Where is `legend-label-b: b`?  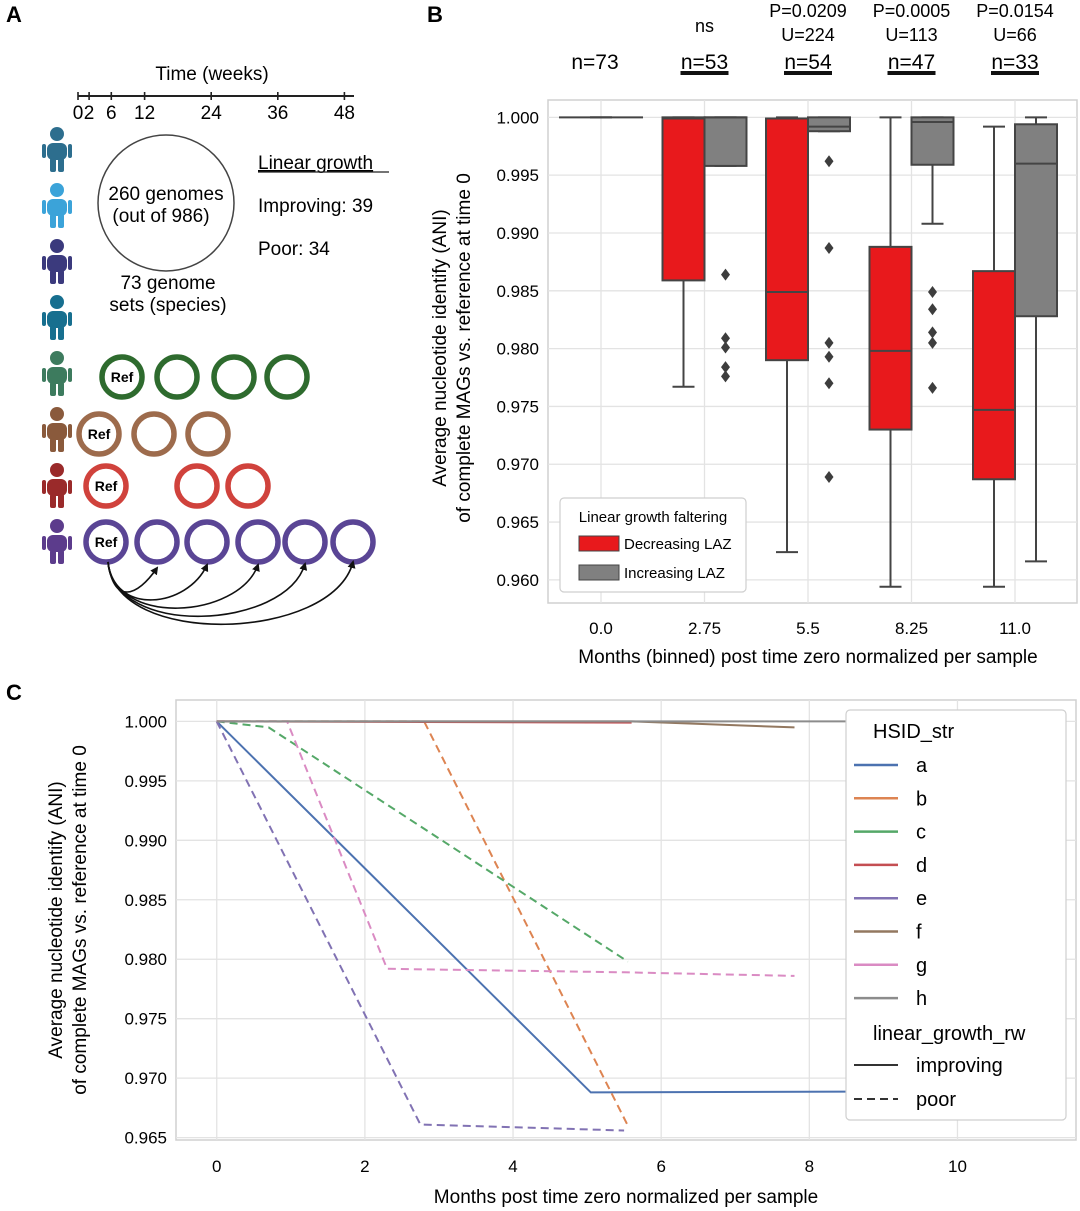 legend-label-b: b is located at coordinates (921, 799).